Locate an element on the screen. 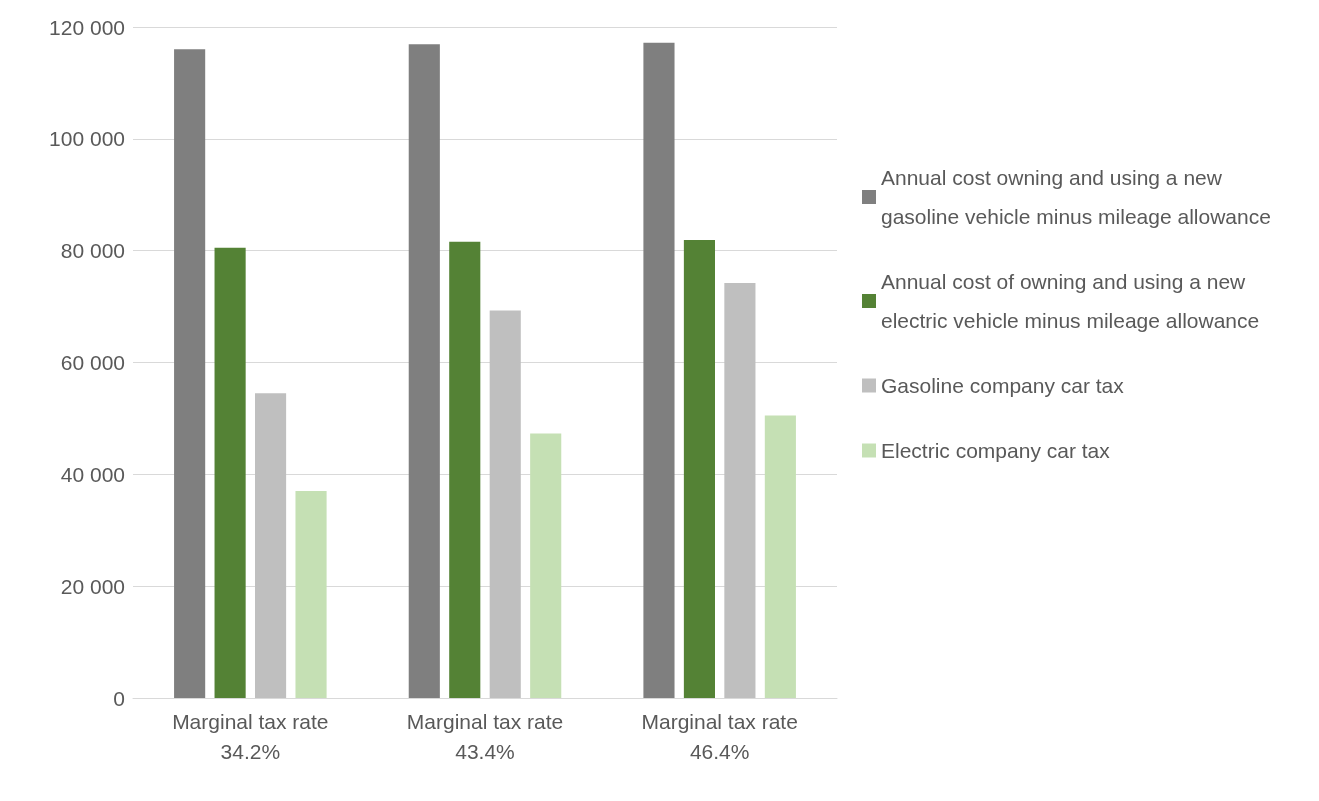 The height and width of the screenshot is (801, 1319). legend-label: Annual cost of owning and using a new electric vehicle minus mileage allowance is located at coordinates (1070, 301).